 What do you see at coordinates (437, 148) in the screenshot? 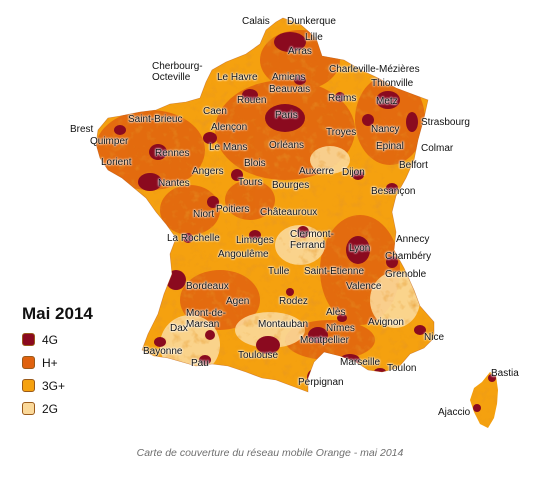
I see `city-label: Colmar` at bounding box center [437, 148].